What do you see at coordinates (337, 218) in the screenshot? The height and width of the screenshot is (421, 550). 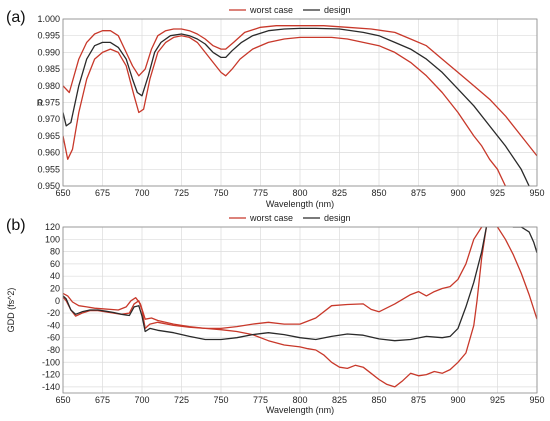 I see `legend-label-design-b: design` at bounding box center [337, 218].